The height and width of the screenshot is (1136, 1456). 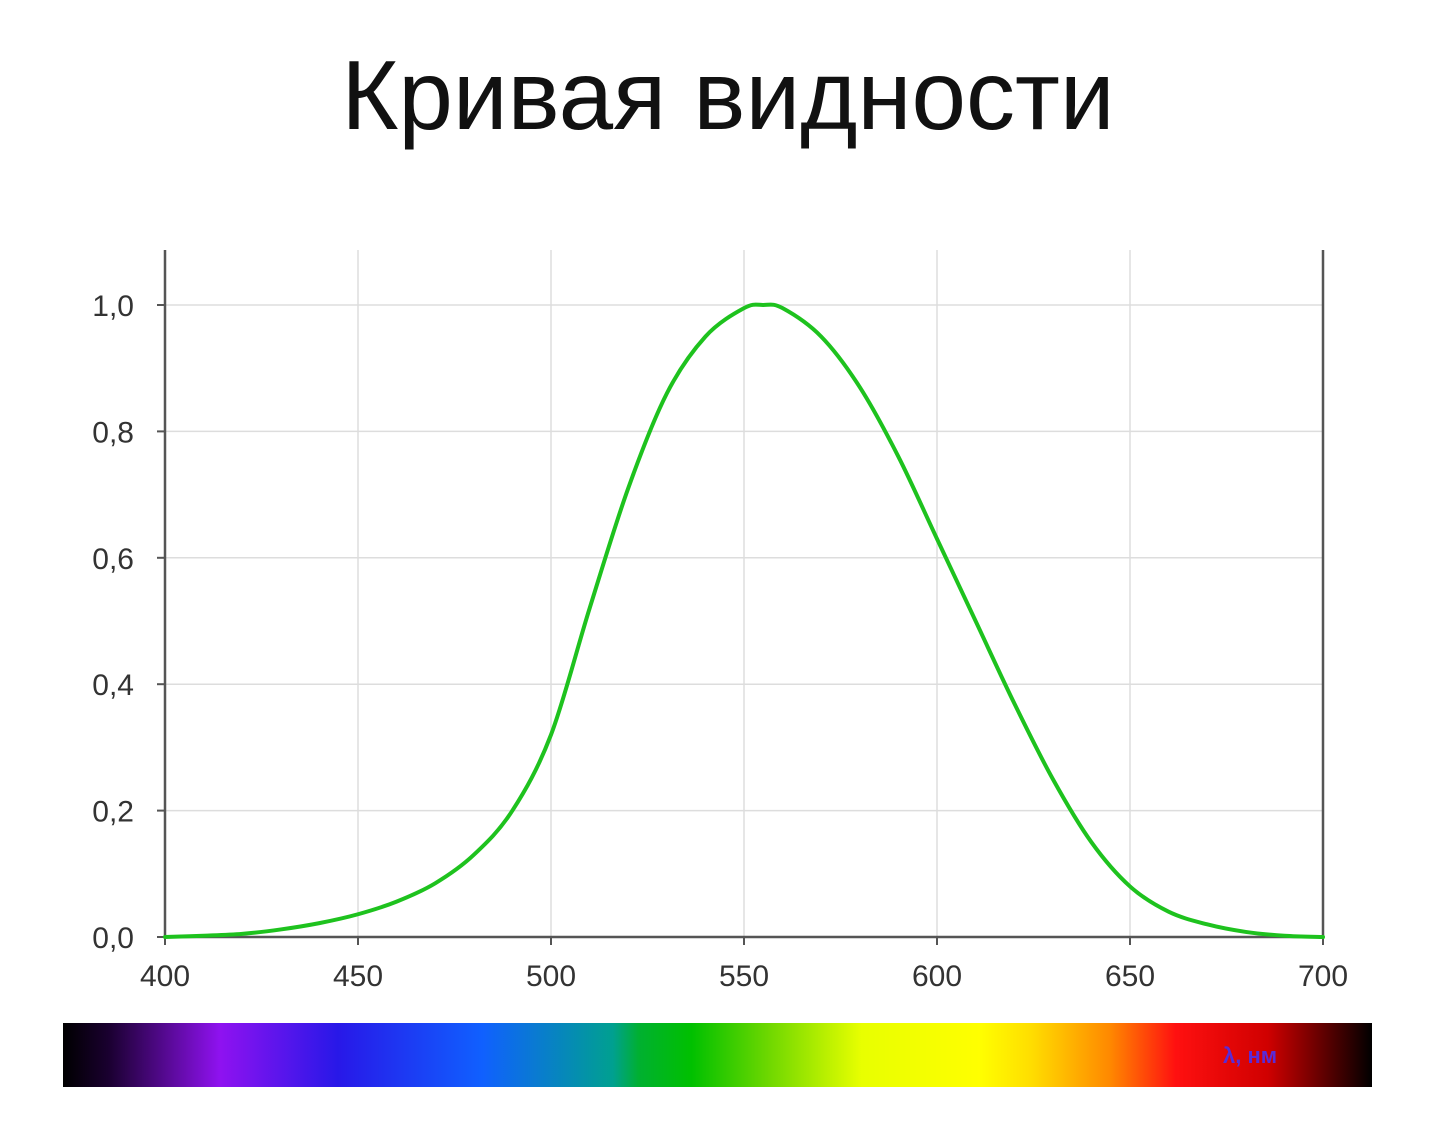 What do you see at coordinates (1130, 976) in the screenshot?
I see `x-tick-label-5: 650` at bounding box center [1130, 976].